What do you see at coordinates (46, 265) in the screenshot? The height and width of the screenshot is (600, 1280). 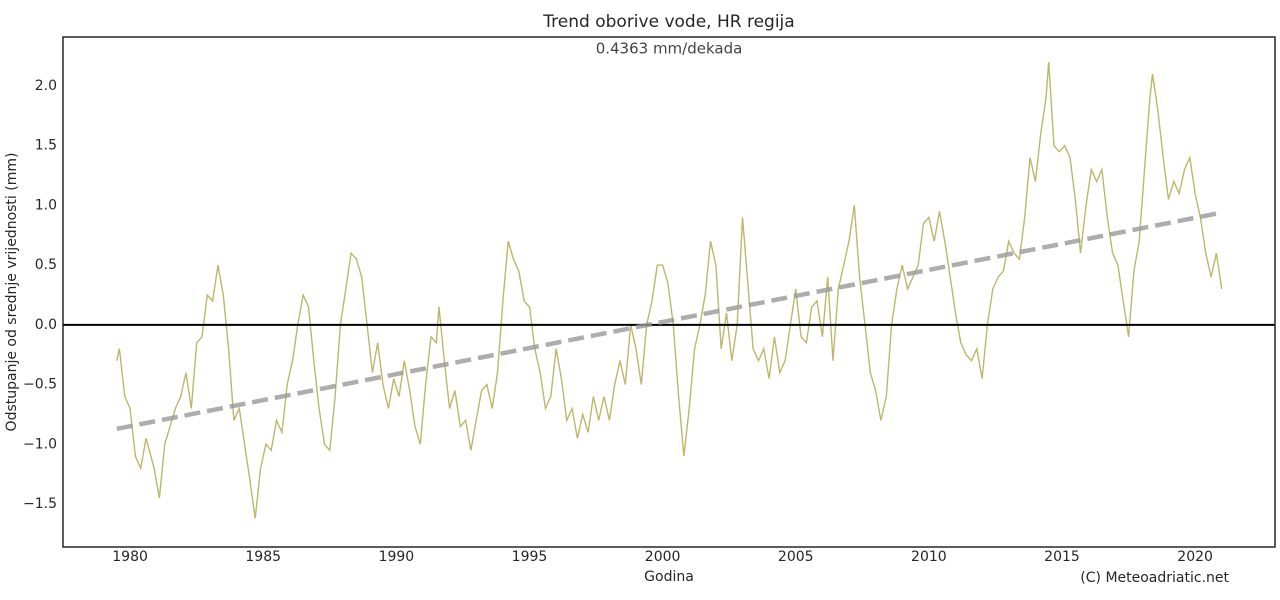 I see `y-tick-label: 0.5` at bounding box center [46, 265].